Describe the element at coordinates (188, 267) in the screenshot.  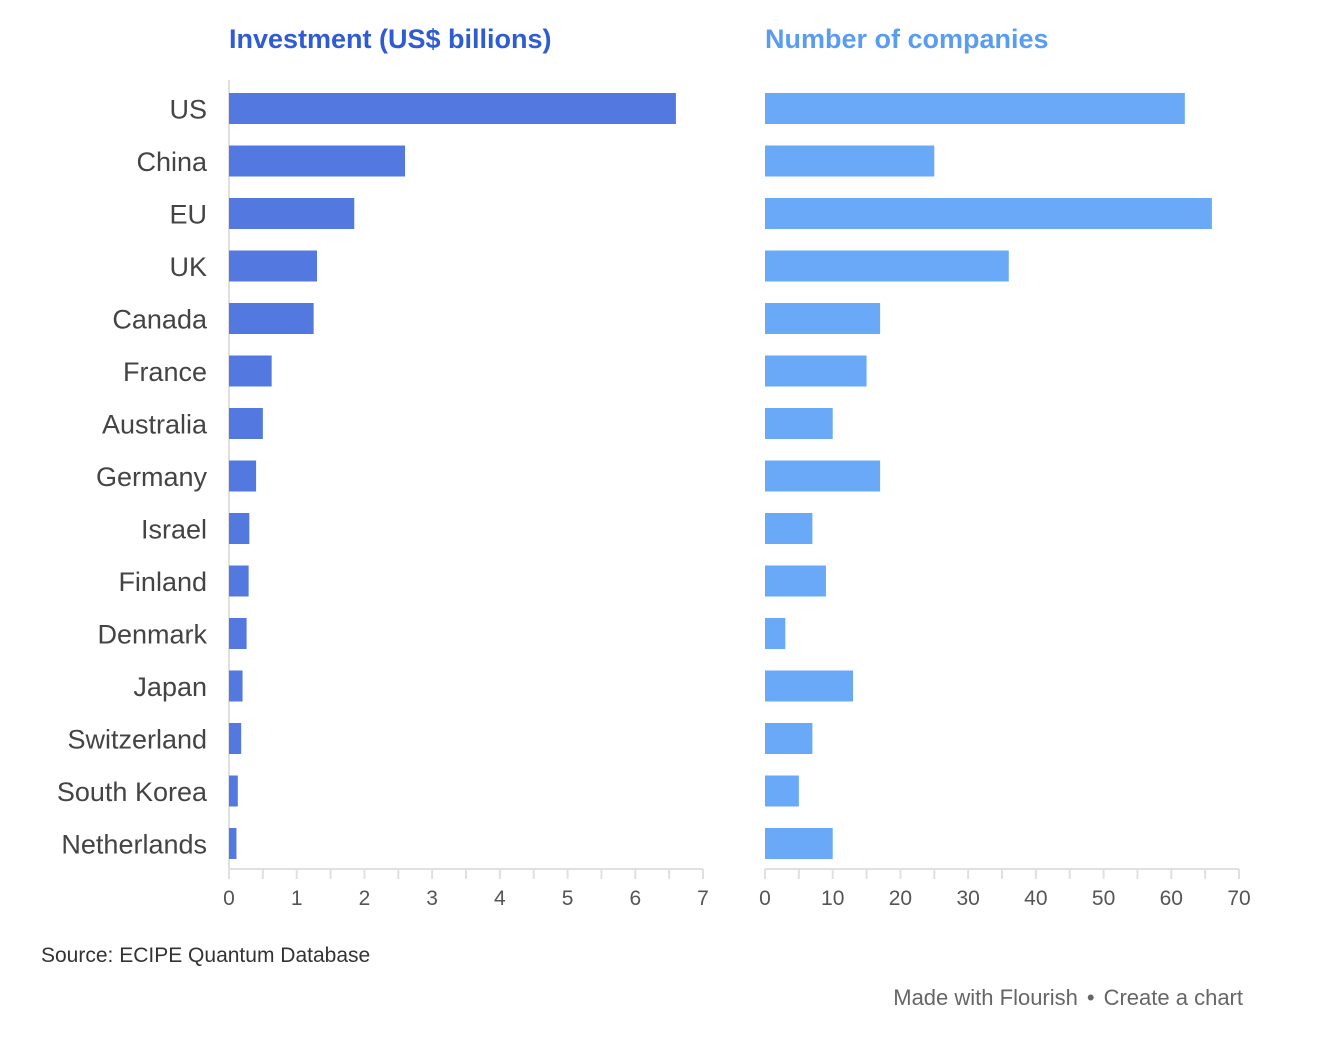
I see `category-label: UK` at that location.